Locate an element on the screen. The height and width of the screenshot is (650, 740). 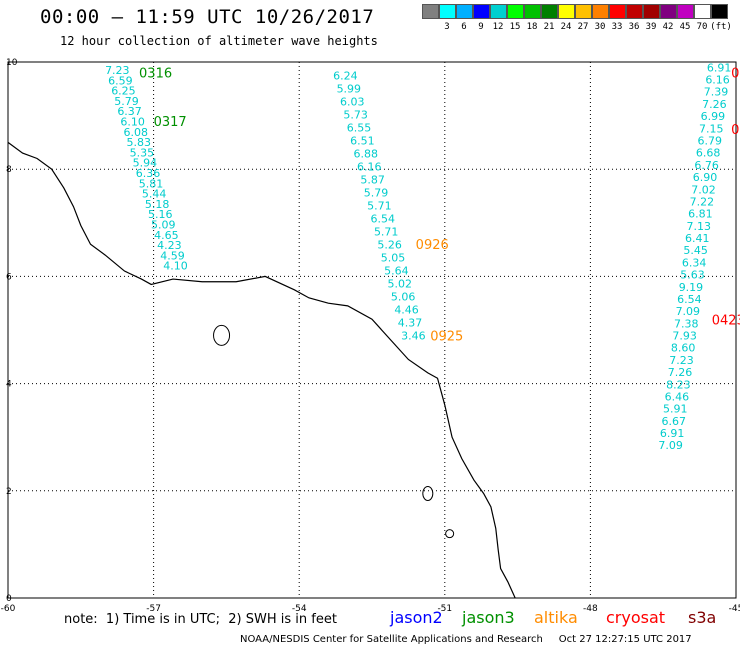
wave-height-label: 7.93 is located at coordinates (684, 336).